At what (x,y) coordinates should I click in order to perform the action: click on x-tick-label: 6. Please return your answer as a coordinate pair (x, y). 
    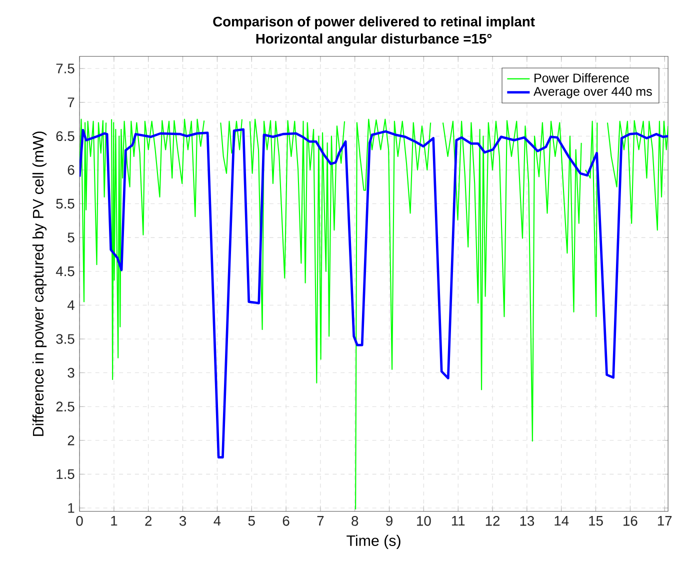
    Looking at the image, I should click on (286, 521).